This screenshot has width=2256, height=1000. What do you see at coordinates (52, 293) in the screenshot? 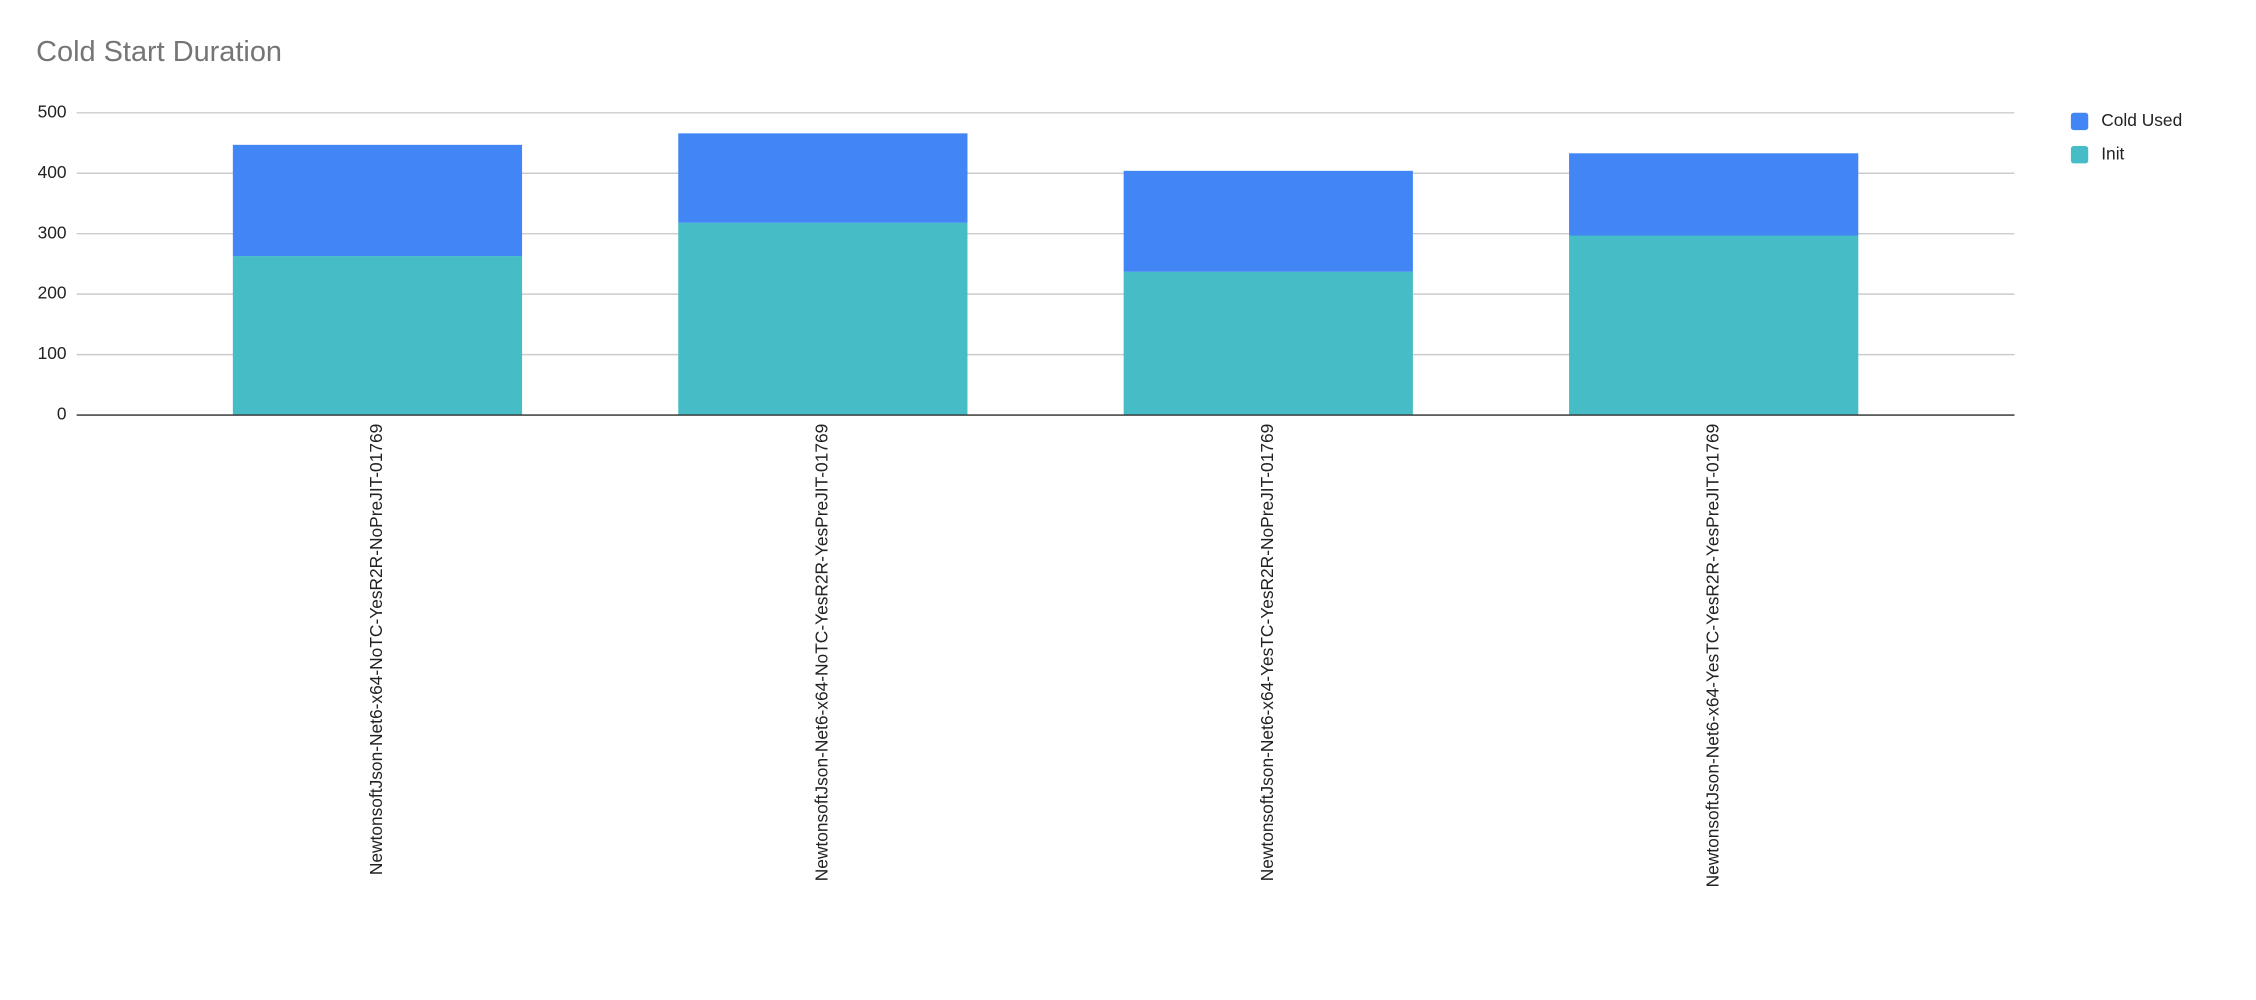
I see `y-tick-label: 200` at bounding box center [52, 293].